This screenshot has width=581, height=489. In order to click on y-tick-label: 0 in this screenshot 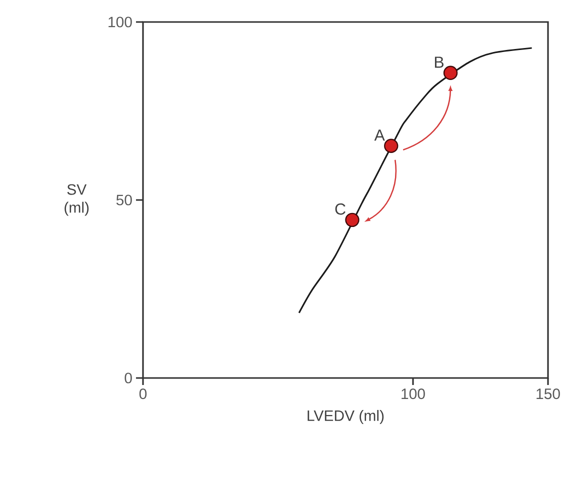, I will do `click(128, 378)`.